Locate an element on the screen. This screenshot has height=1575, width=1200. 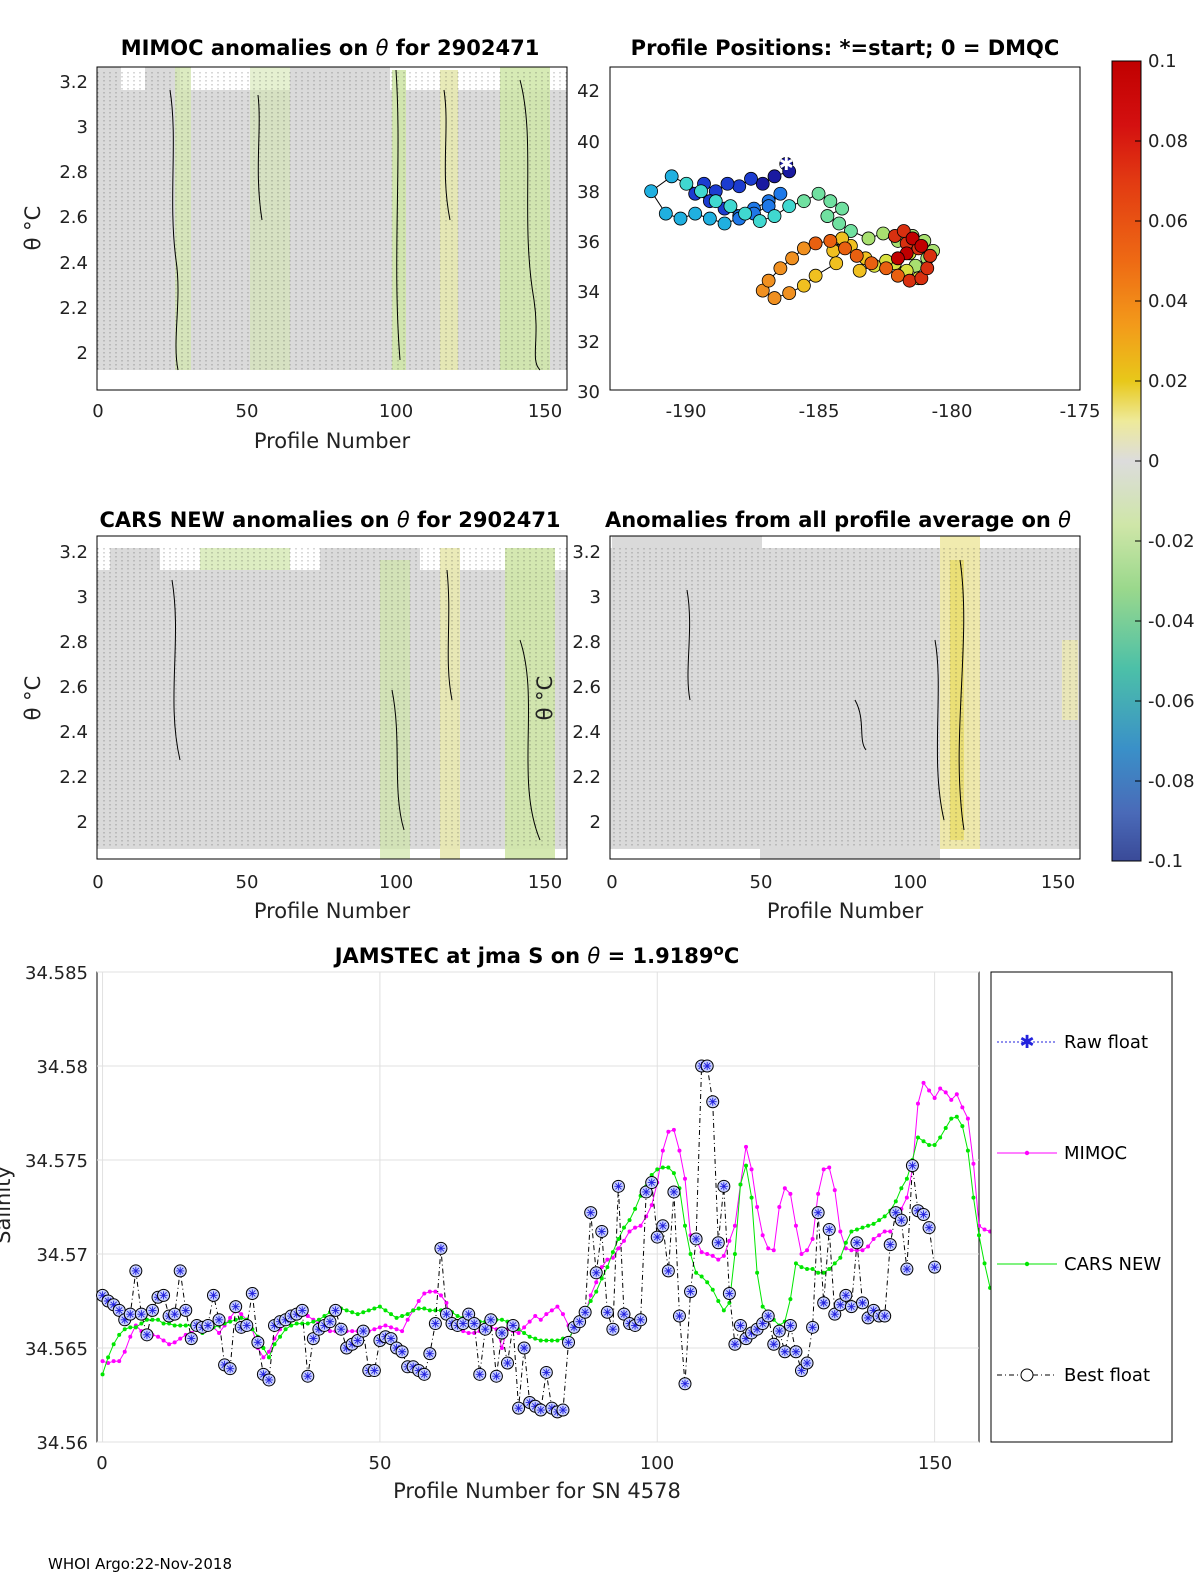
mimoc-ytick: 2.8 is located at coordinates (73, 172).